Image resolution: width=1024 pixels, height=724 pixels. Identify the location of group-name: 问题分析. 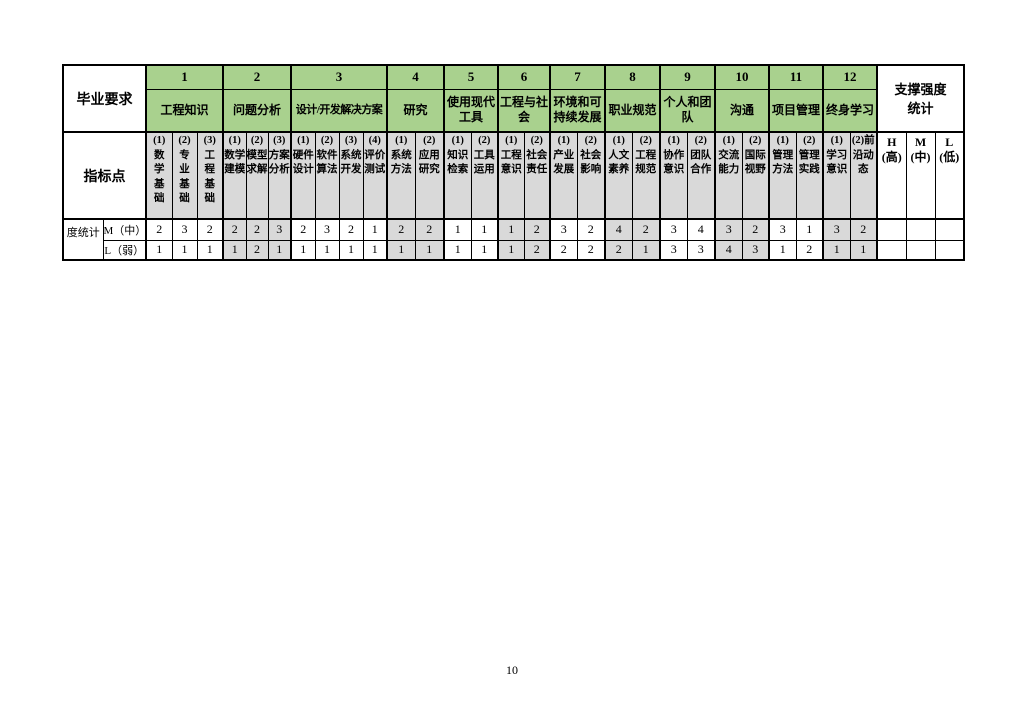
(257, 110).